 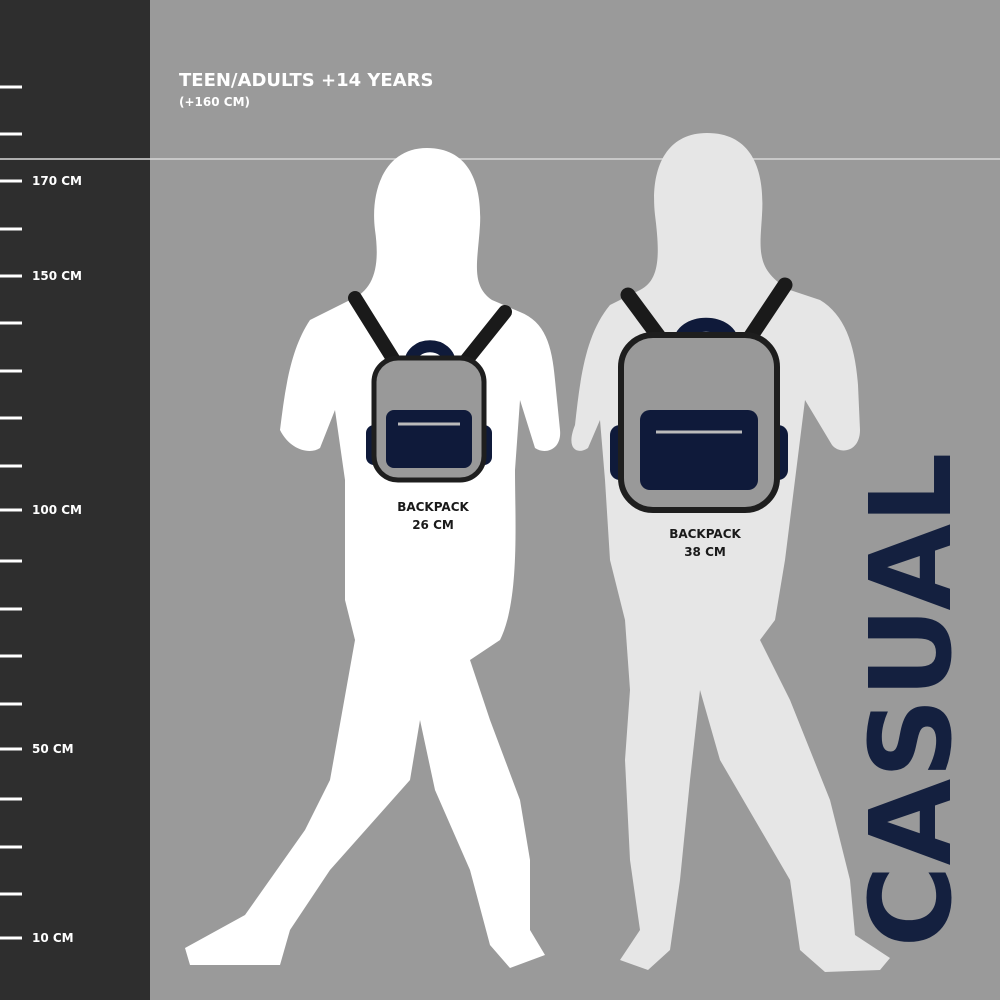 I want to click on ruler-label: 50 CM, so click(x=53, y=749).